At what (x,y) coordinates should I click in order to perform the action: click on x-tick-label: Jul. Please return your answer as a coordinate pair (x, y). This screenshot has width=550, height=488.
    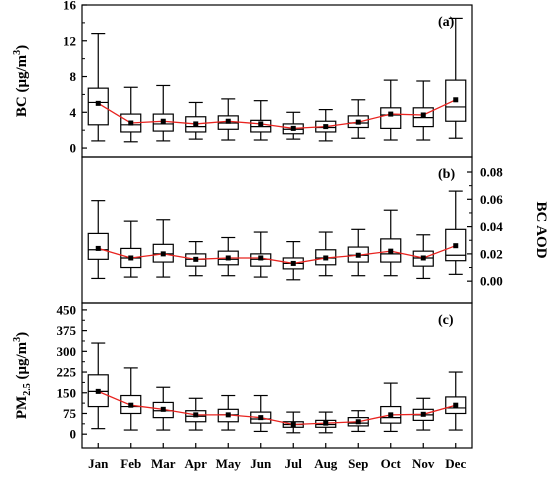
    Looking at the image, I should click on (294, 463).